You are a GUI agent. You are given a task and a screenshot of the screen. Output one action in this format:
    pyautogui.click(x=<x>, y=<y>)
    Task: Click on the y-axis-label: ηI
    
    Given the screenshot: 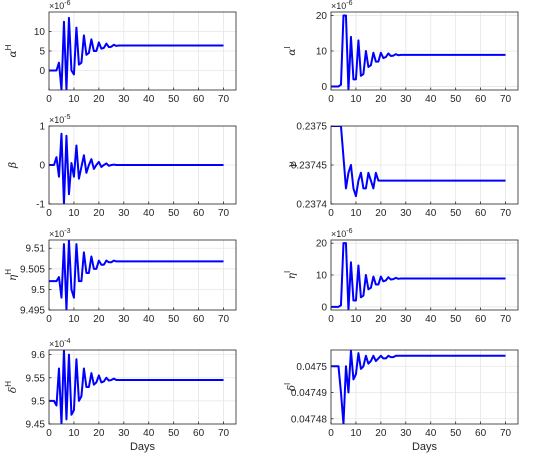 What is the action you would take?
    pyautogui.click(x=290, y=275)
    